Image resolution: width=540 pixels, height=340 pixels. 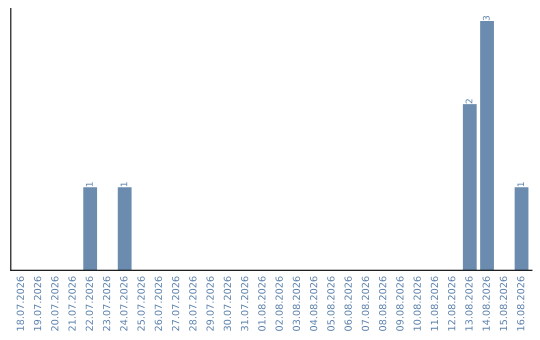 I want to click on x-tick-label: 19.07.2026, so click(x=38, y=303).